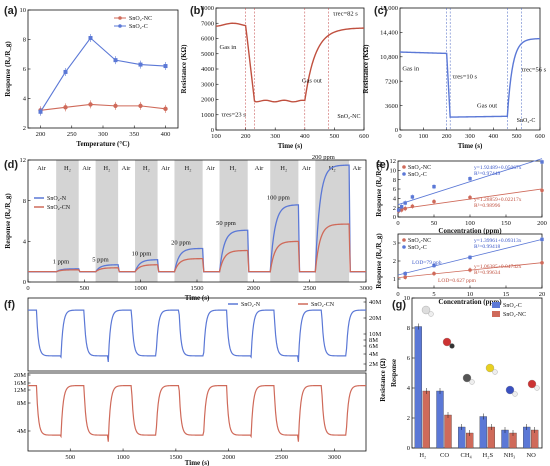 Image resolution: width=550 pixels, height=466 pixels. I want to click on chart-c-ytick-label: 0, so click(396, 130).